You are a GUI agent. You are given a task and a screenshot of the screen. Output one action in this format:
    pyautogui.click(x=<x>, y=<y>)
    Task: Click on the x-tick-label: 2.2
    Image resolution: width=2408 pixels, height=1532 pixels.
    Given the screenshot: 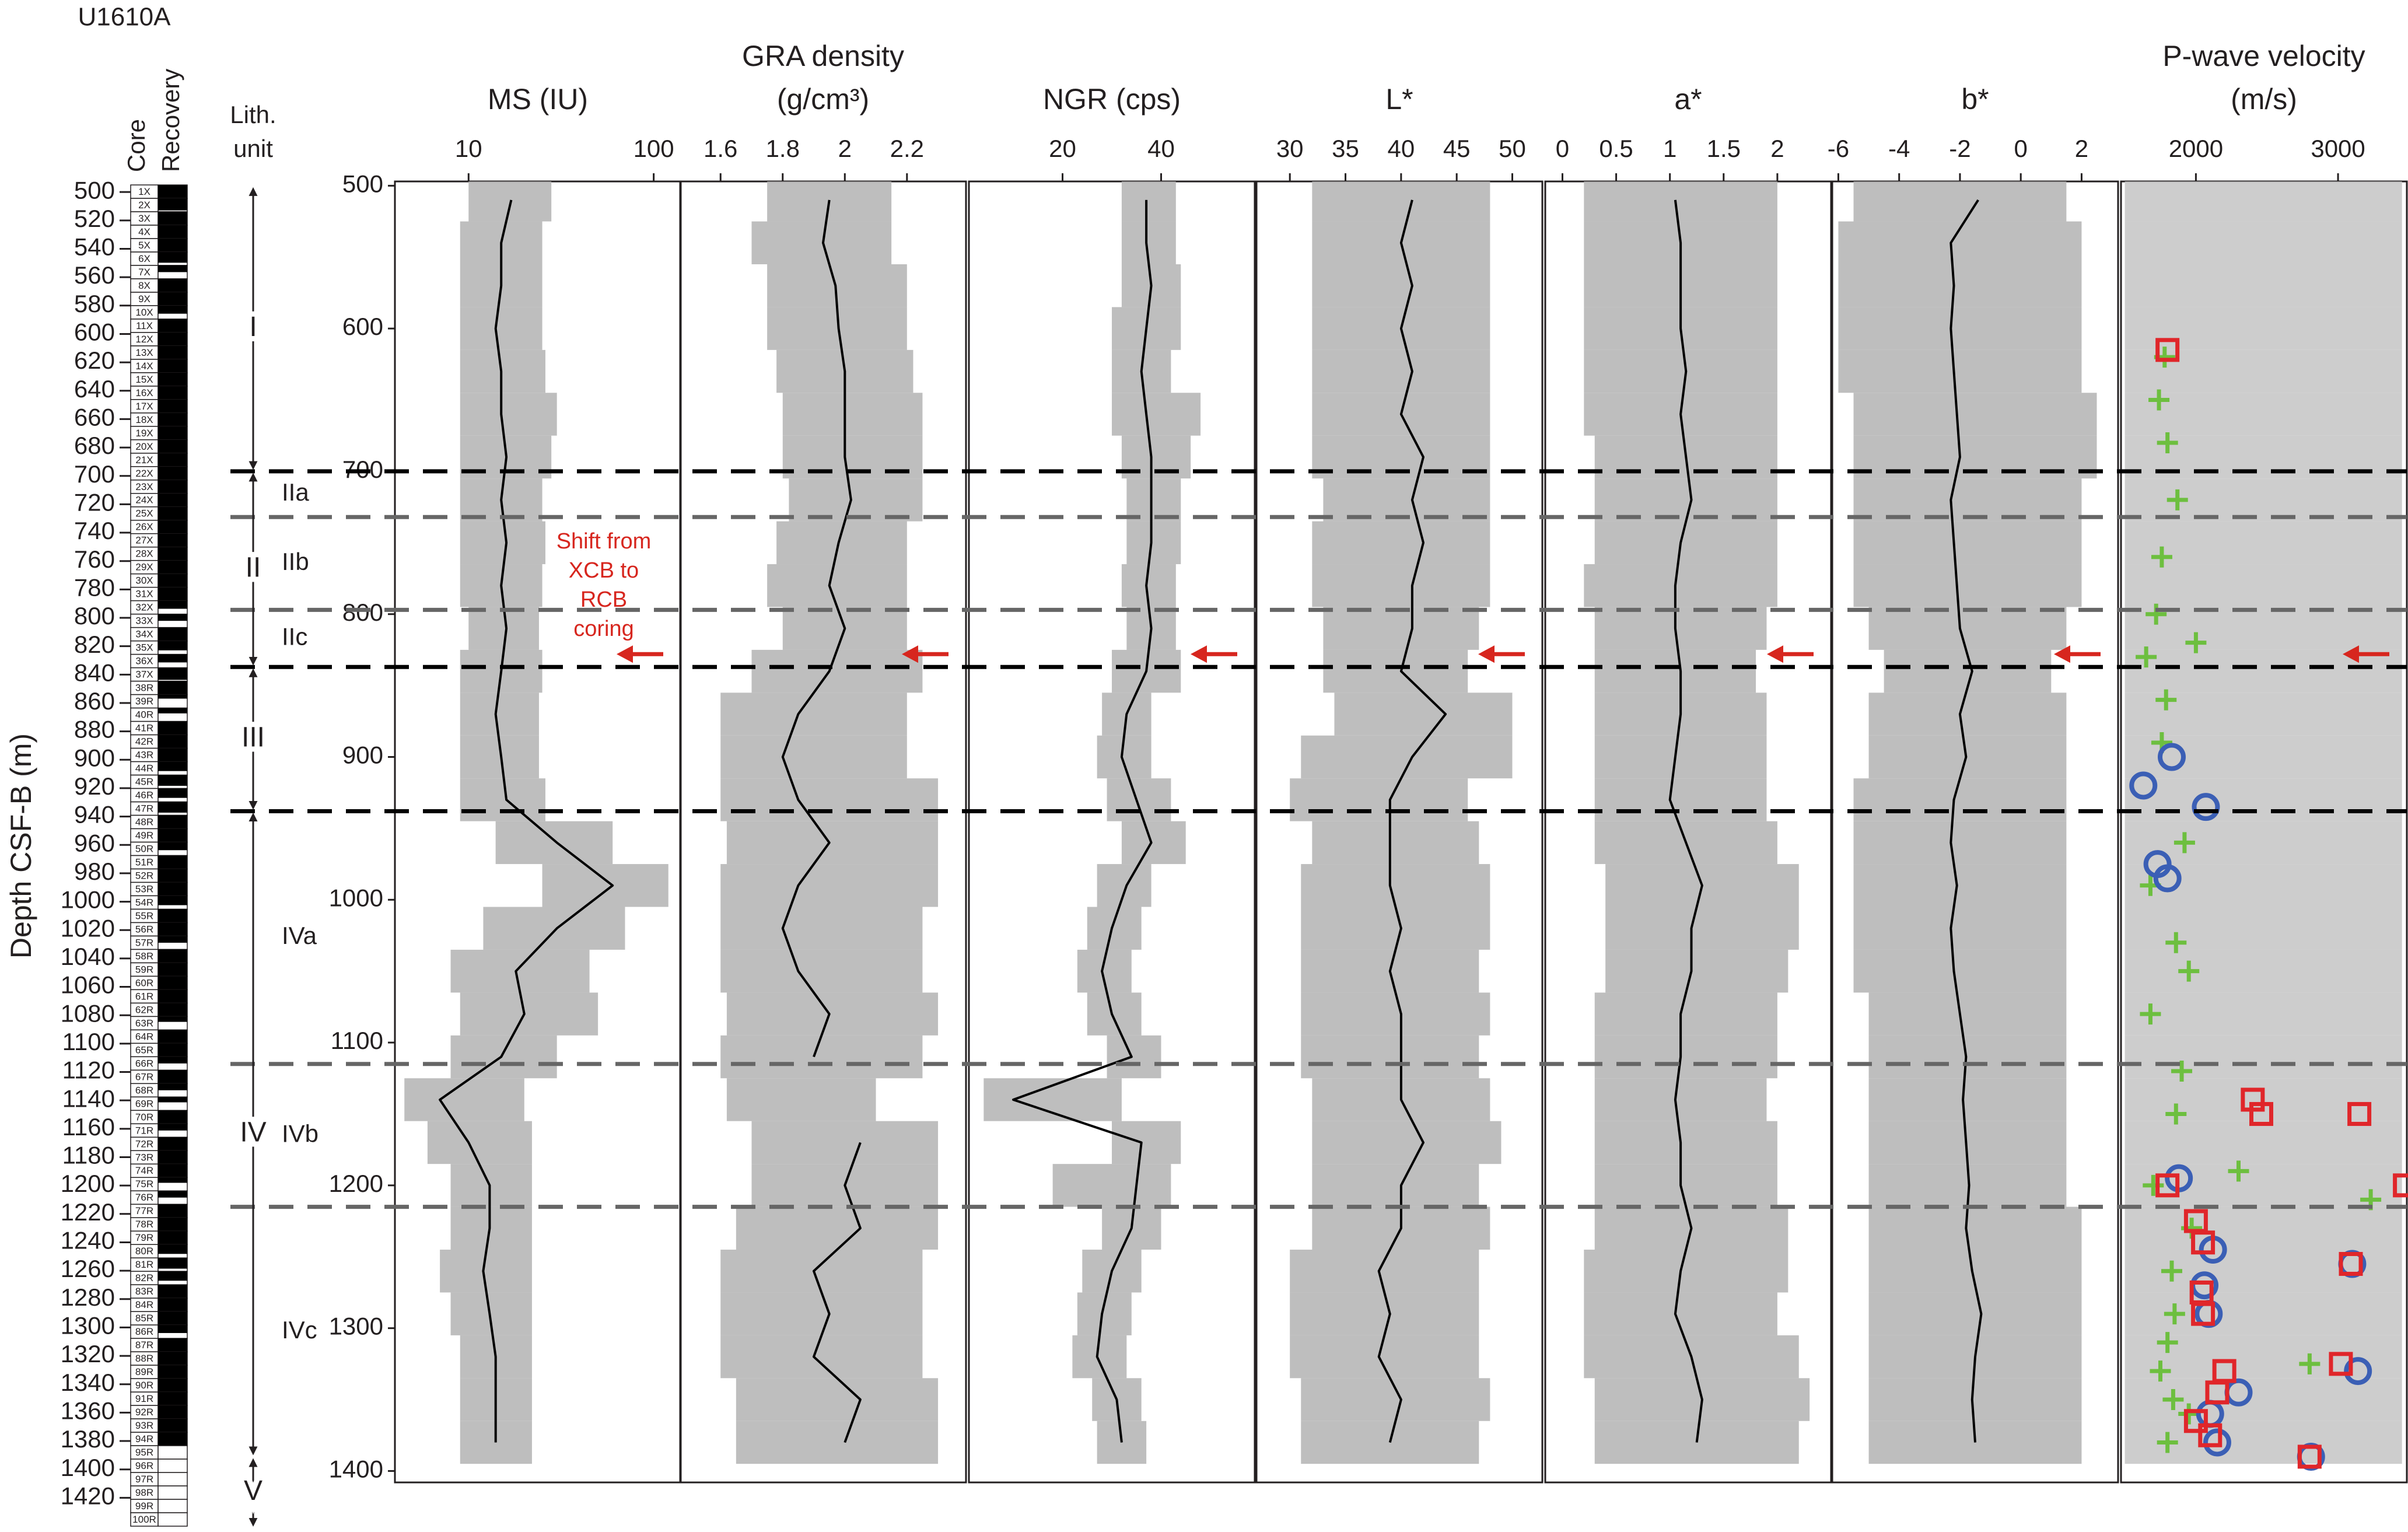 What is the action you would take?
    pyautogui.click(x=907, y=148)
    